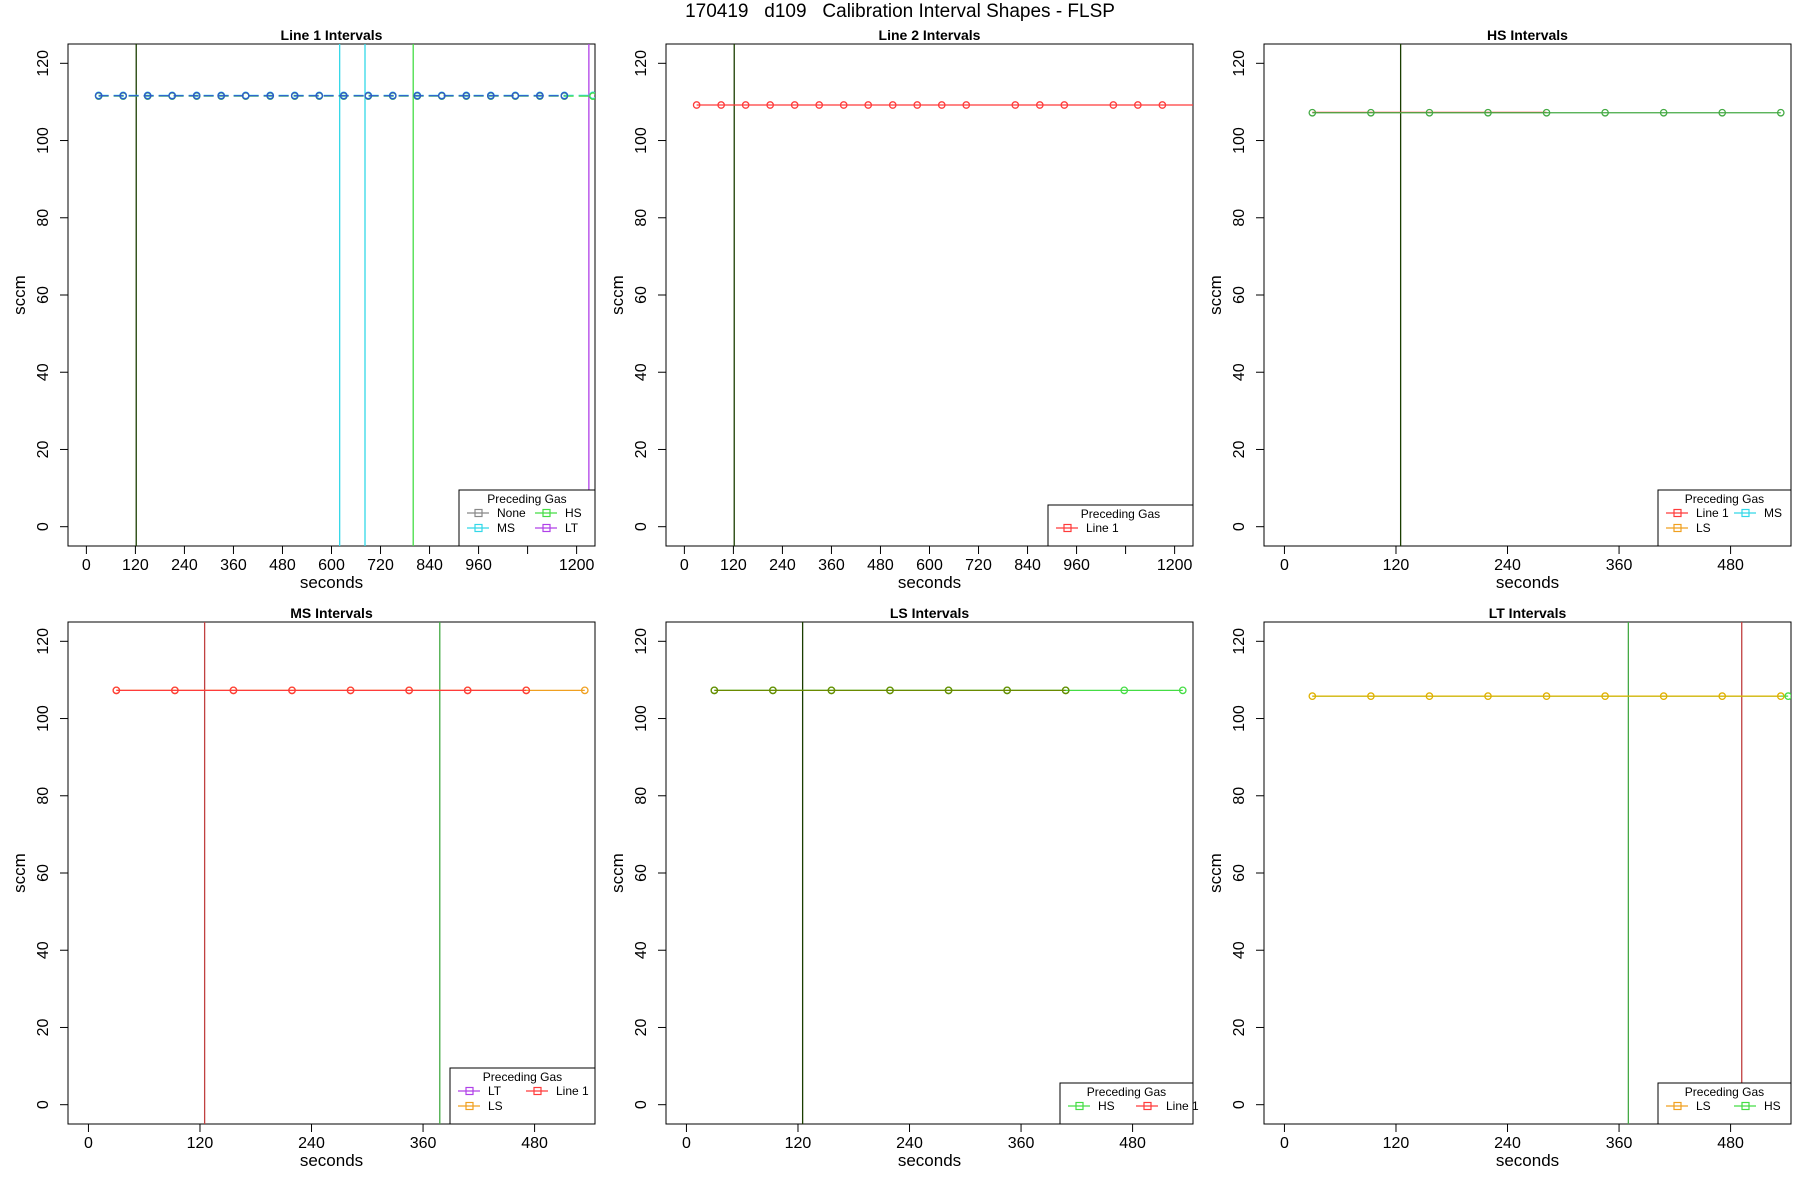 The width and height of the screenshot is (1800, 1200). I want to click on x-tick-label: 960, so click(478, 565).